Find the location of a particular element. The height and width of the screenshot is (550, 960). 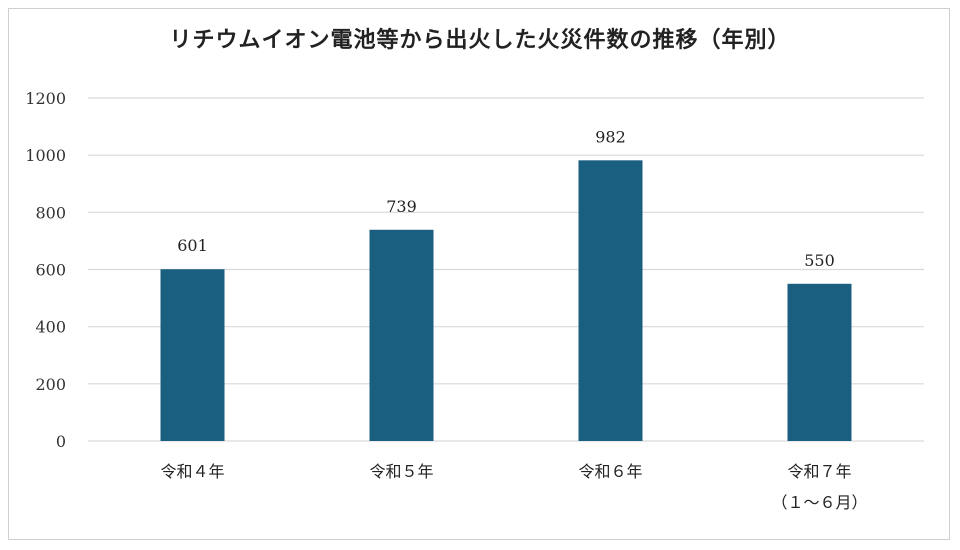

y-tick-label: 0 is located at coordinates (61, 441).